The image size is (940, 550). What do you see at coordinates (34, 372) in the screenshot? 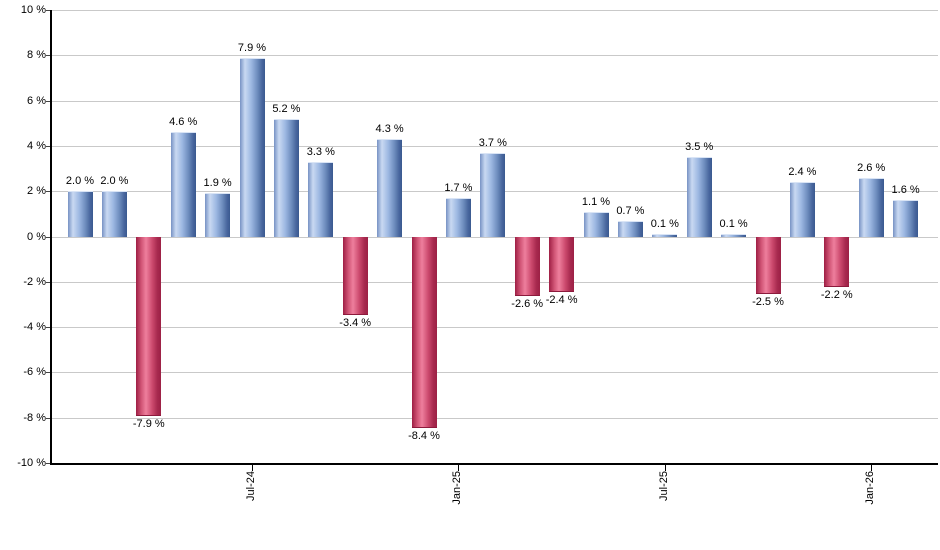
I see `y-tick-label: -6 %` at bounding box center [34, 372].